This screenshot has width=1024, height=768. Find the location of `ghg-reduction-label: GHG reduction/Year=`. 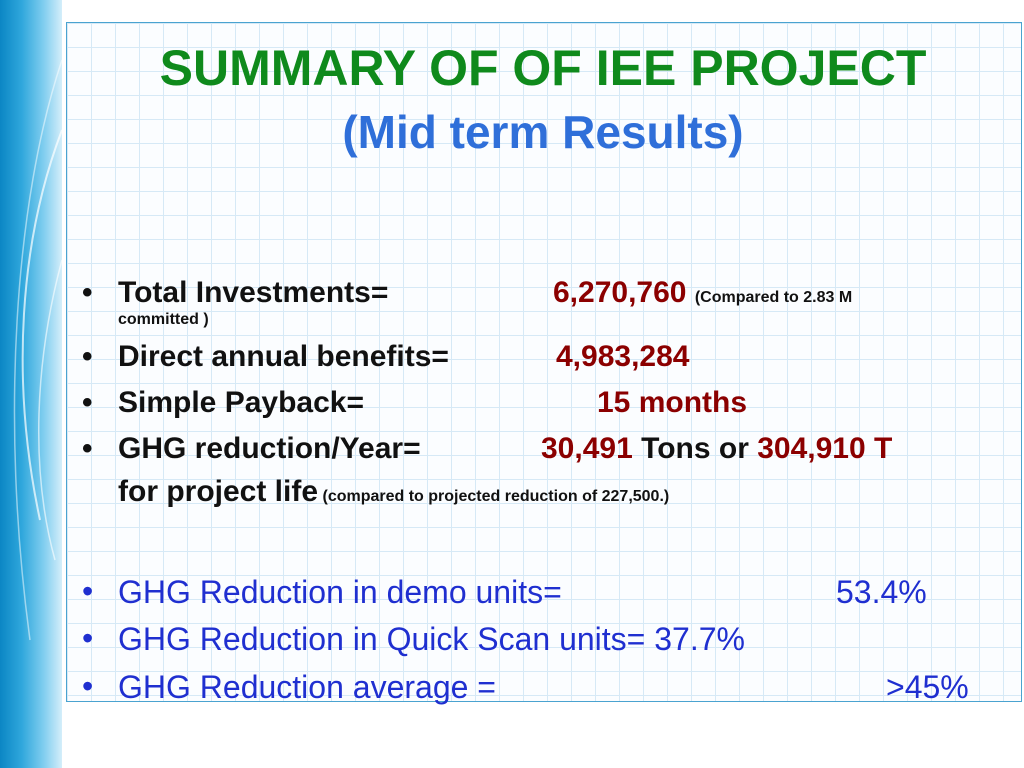

ghg-reduction-label: GHG reduction/Year= is located at coordinates (269, 448).